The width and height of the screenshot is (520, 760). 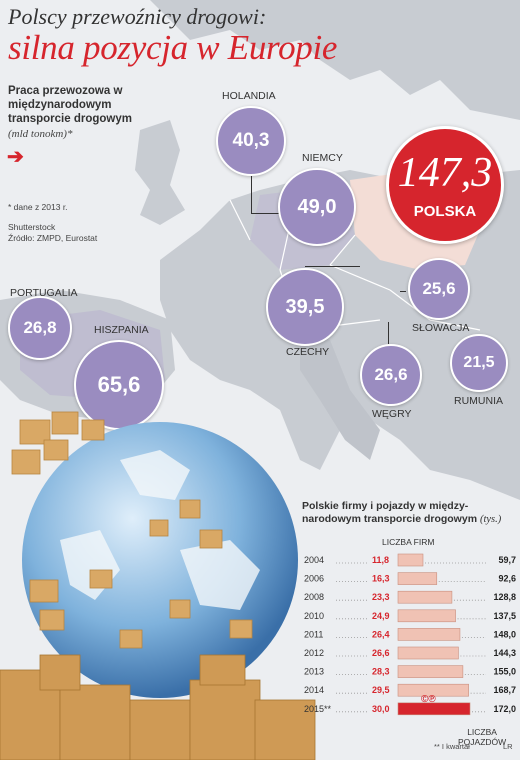 I want to click on table-unit: (tys.), so click(x=490, y=519).